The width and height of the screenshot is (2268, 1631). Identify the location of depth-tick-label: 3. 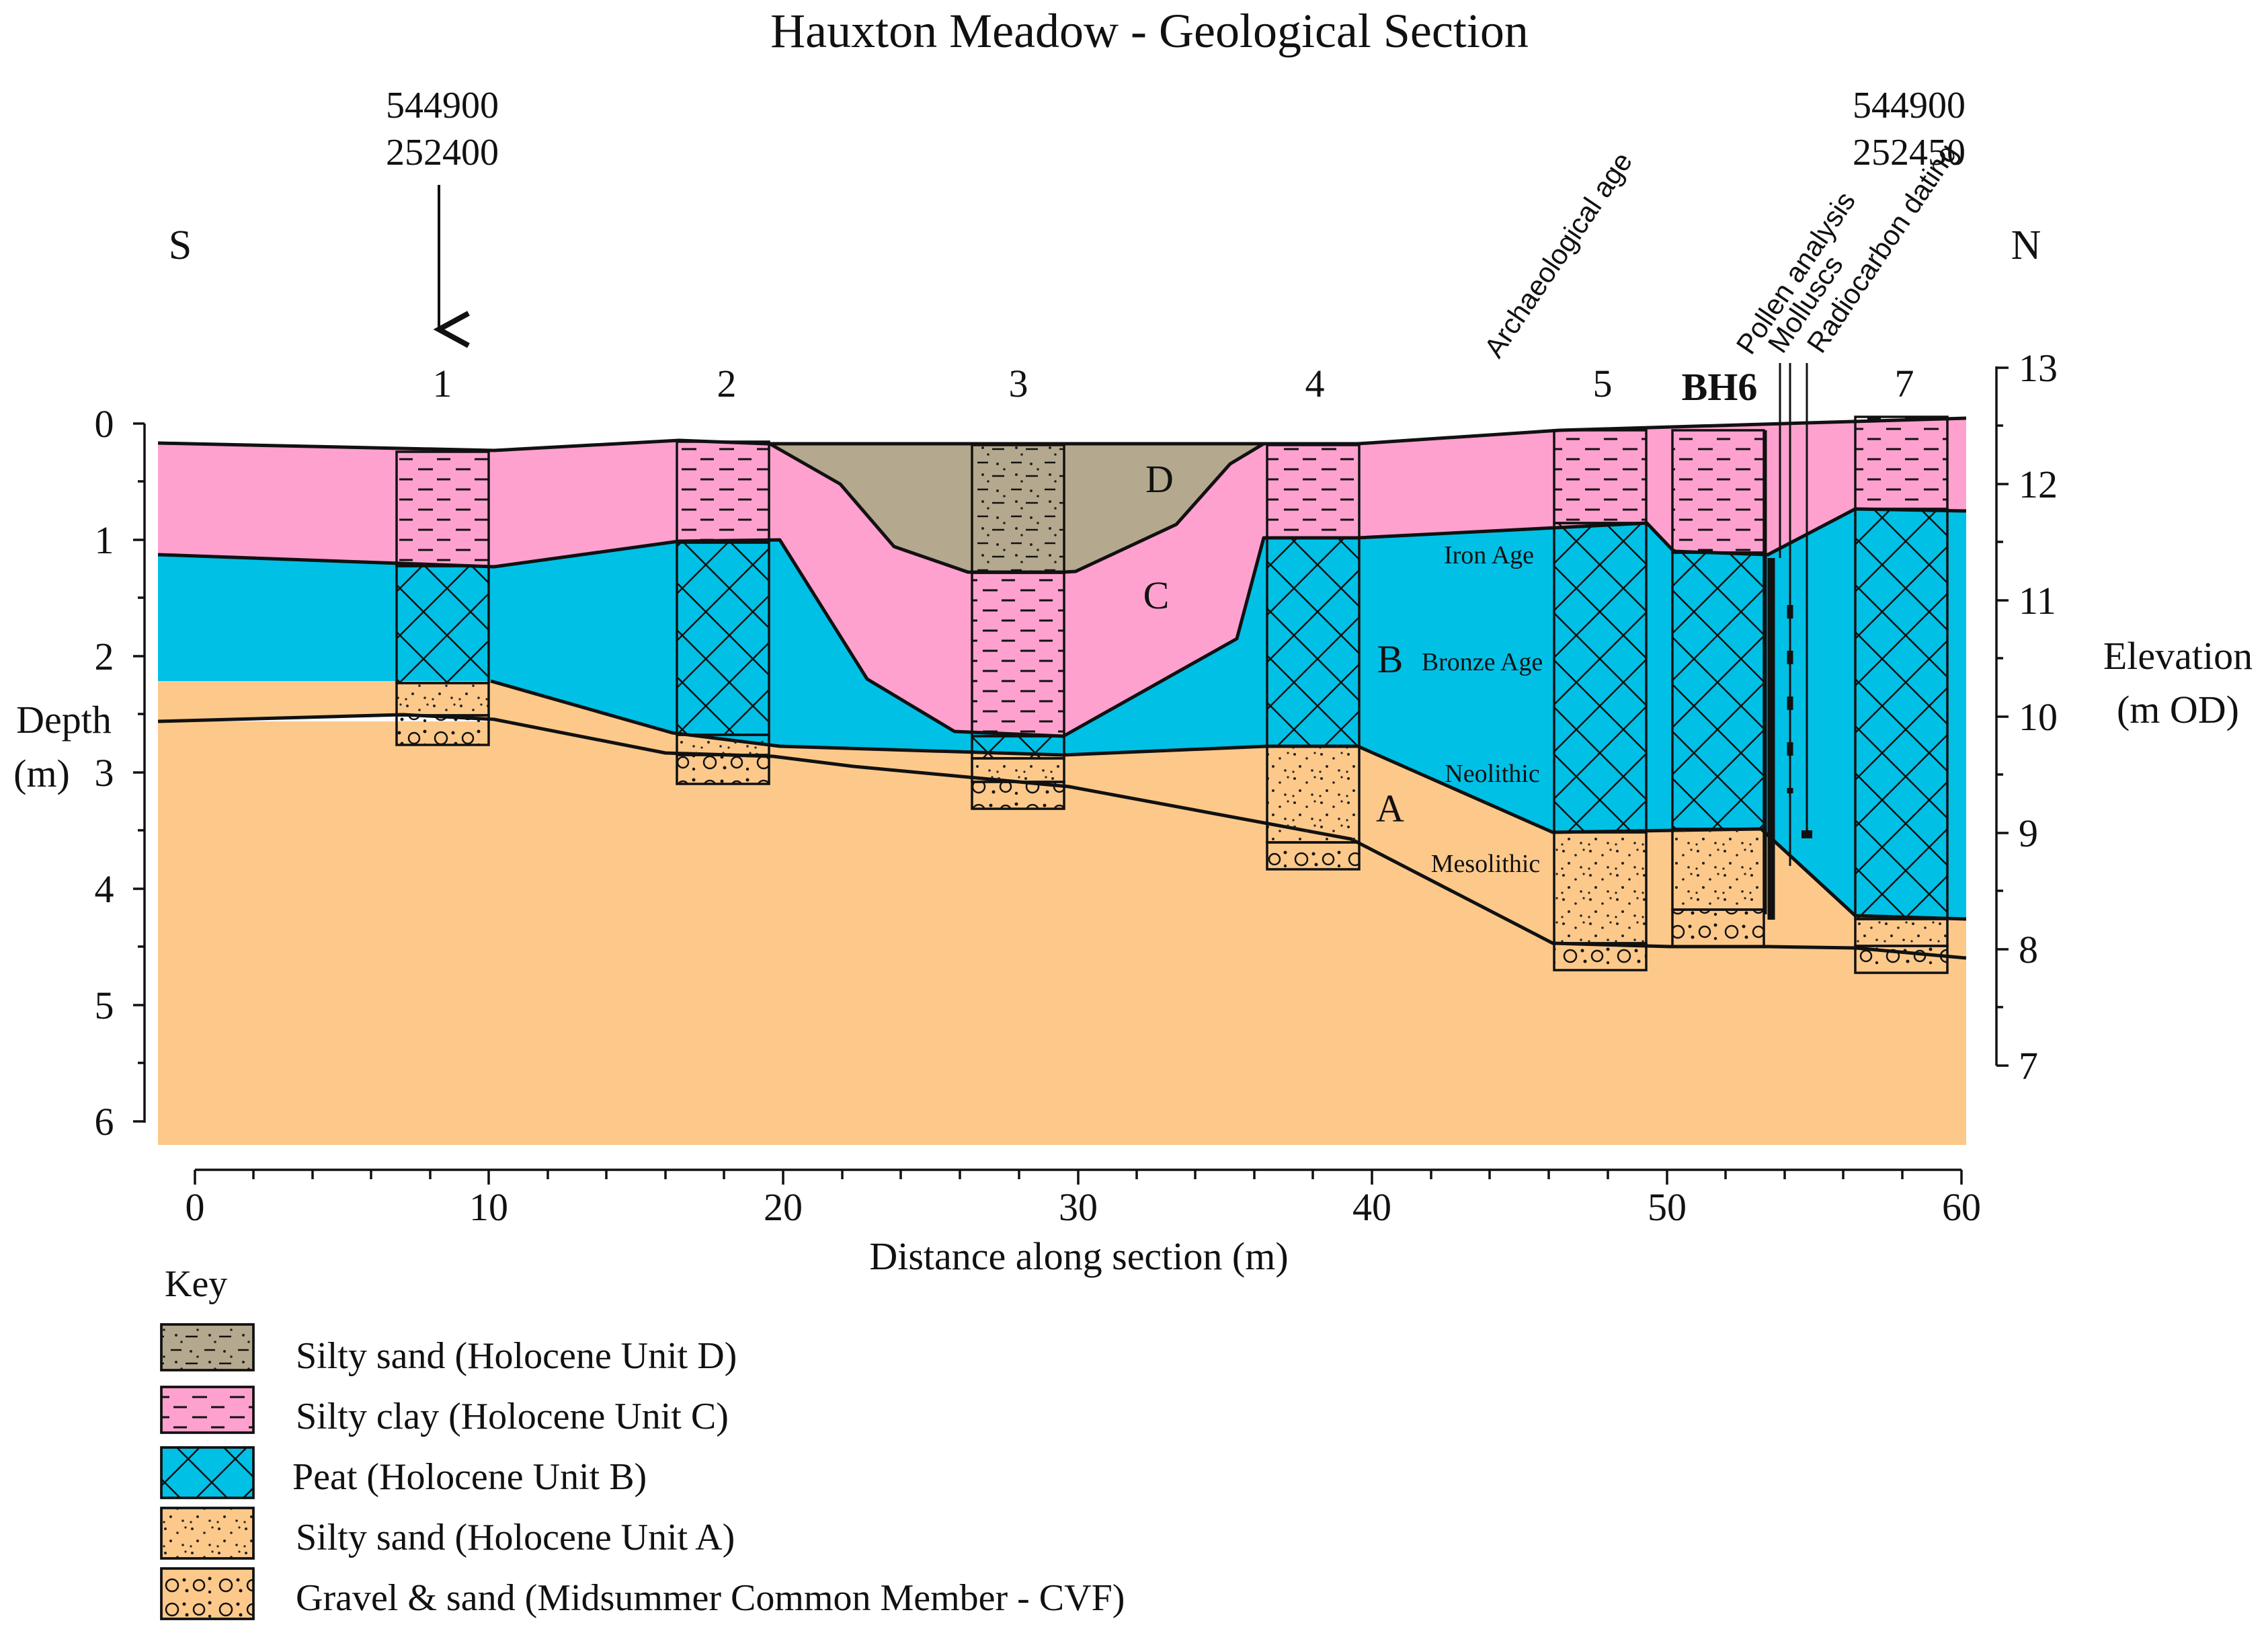
(104, 773).